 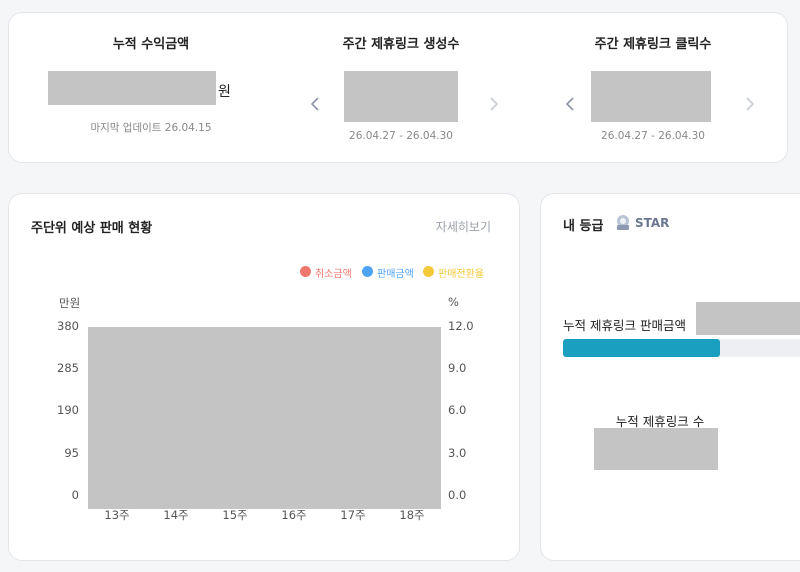 I want to click on chart-title: 주단위 예상 판매 현황, so click(x=92, y=228).